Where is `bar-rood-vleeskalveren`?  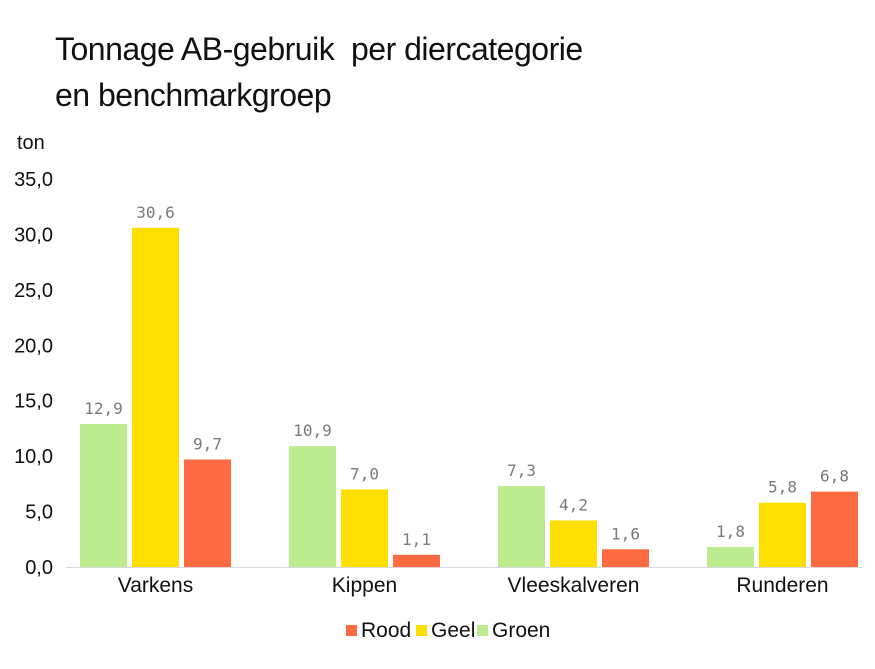
bar-rood-vleeskalveren is located at coordinates (625, 558).